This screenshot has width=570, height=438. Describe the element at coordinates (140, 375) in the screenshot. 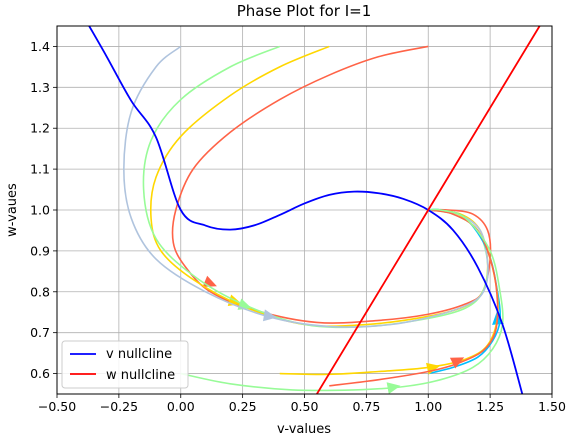

I see `legend-label-w-nullcline: w nullcline` at that location.